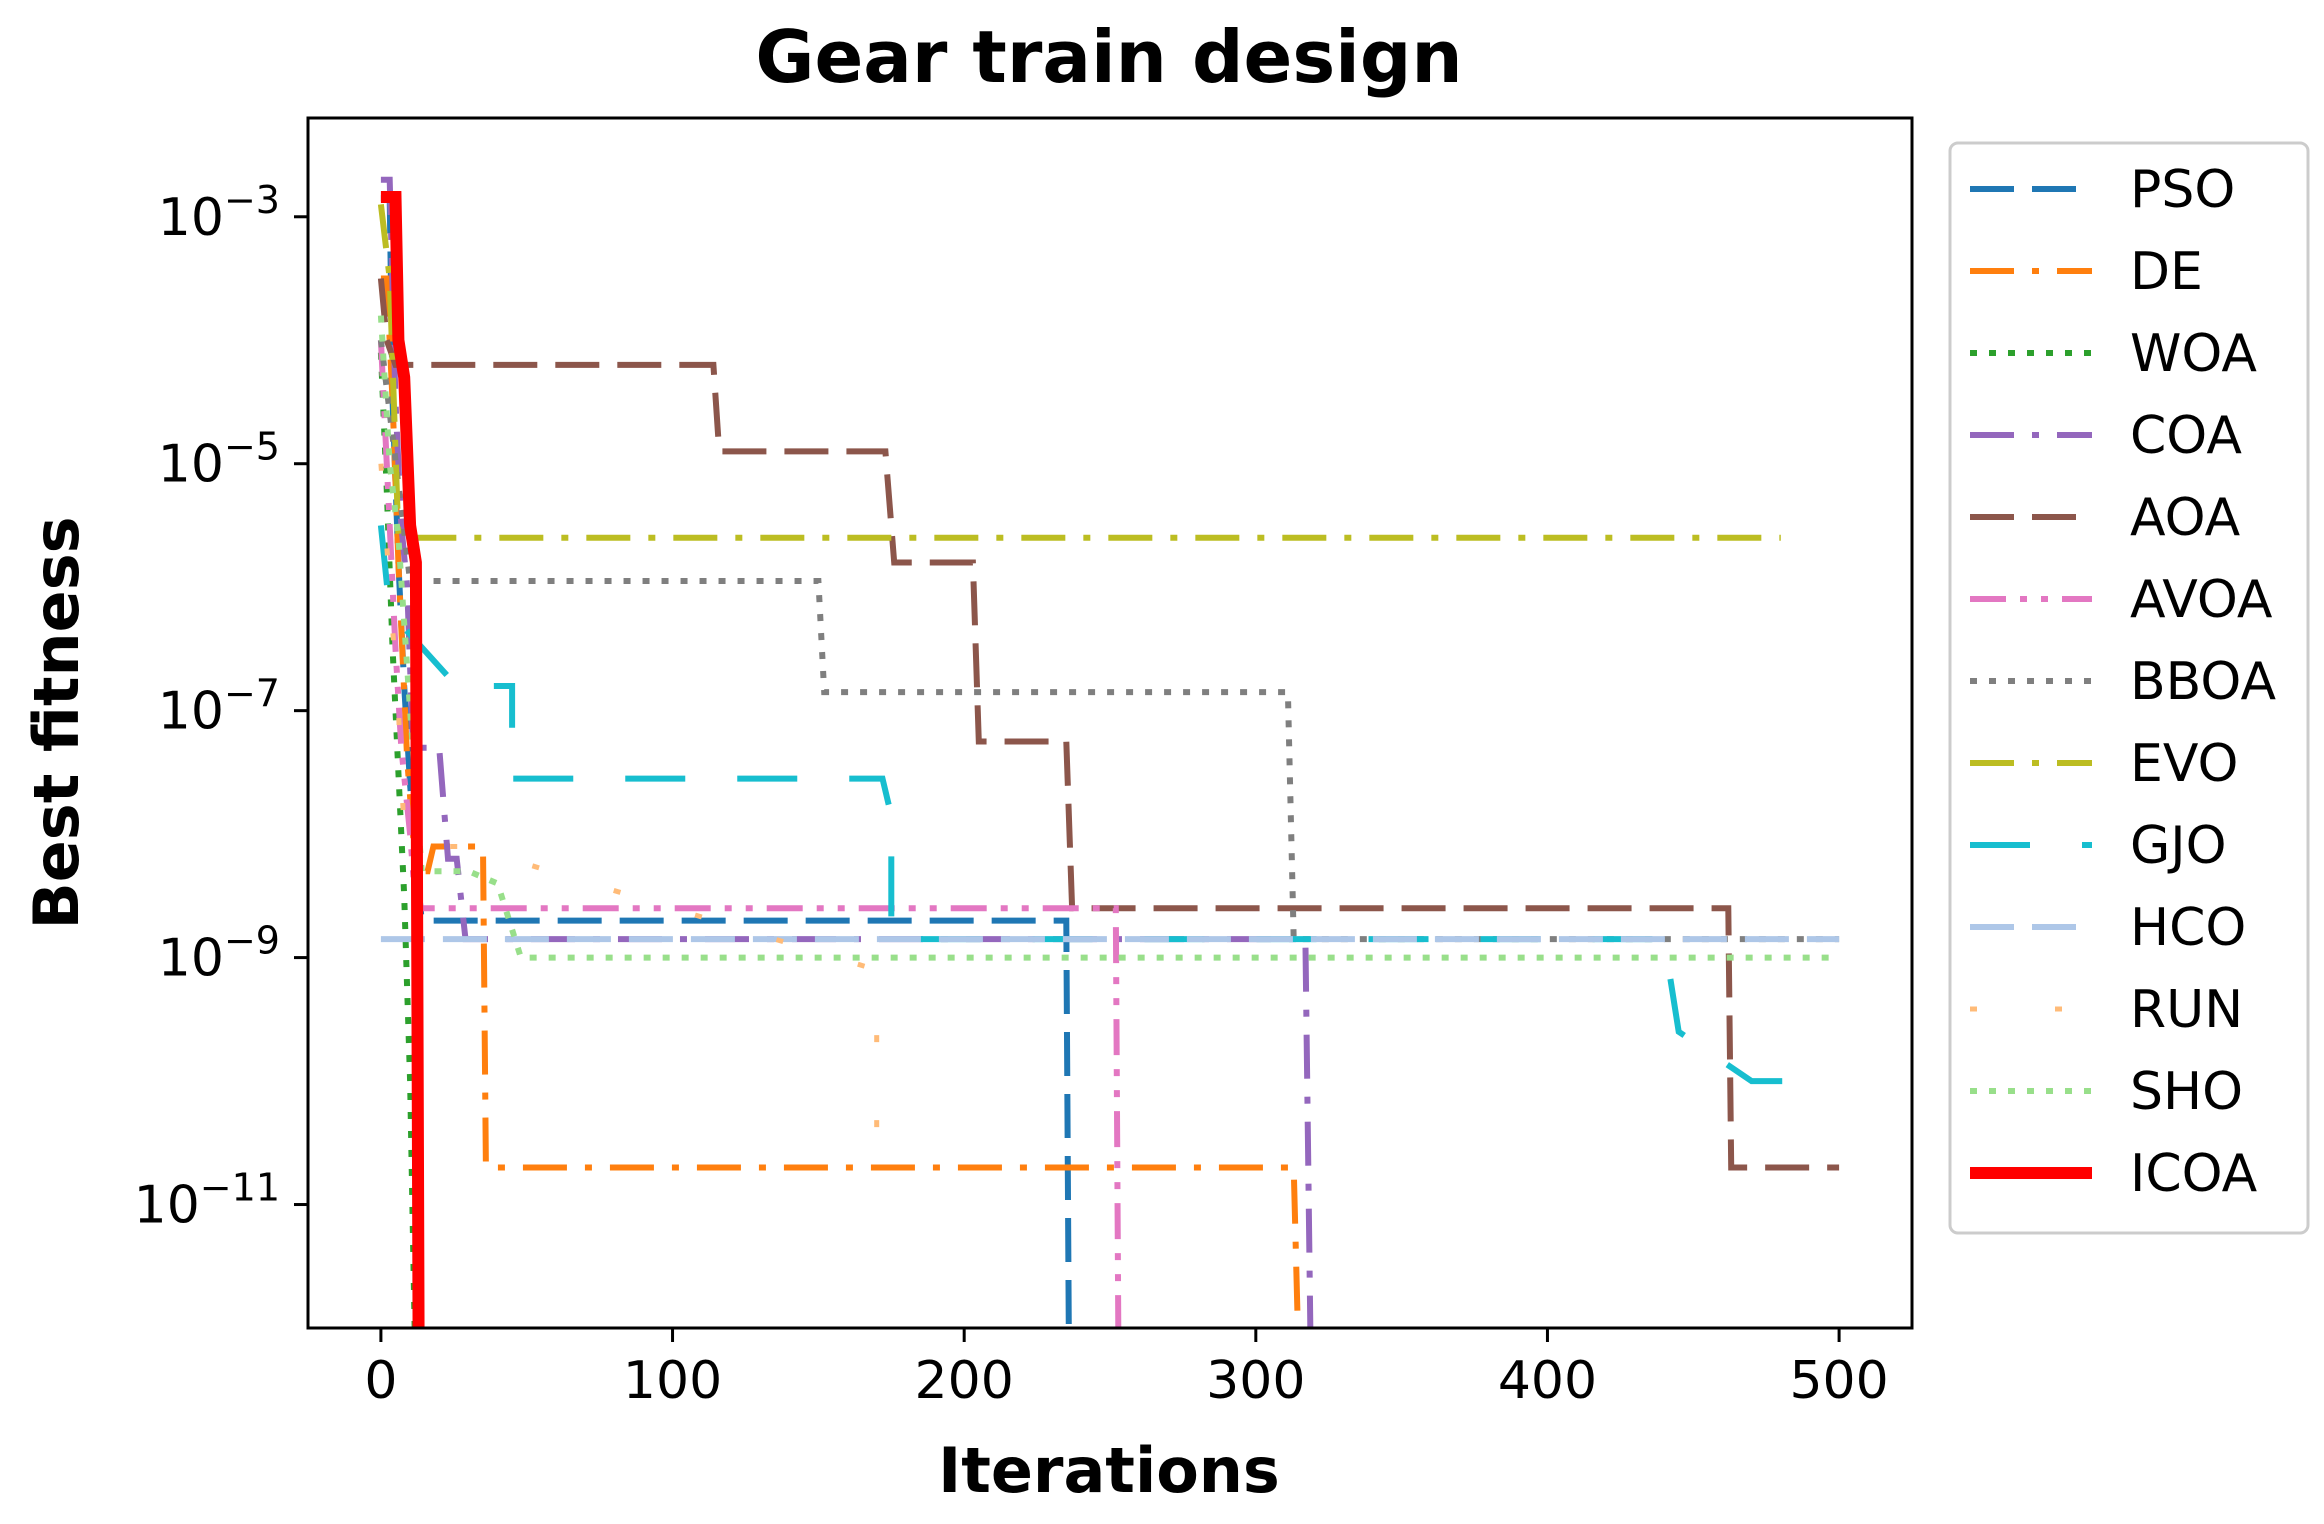 This screenshot has height=1524, width=2324. I want to click on legend-label: AOA, so click(2185, 518).